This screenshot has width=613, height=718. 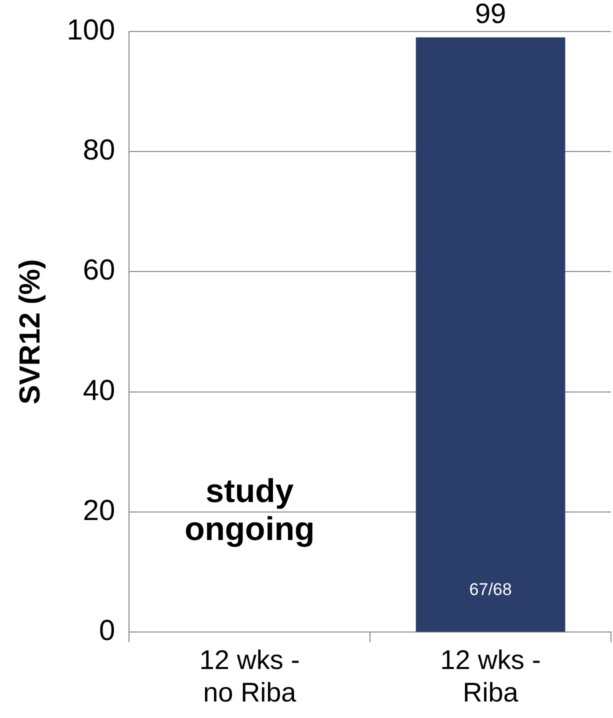 What do you see at coordinates (490, 589) in the screenshot?
I see `annotation: 67/68` at bounding box center [490, 589].